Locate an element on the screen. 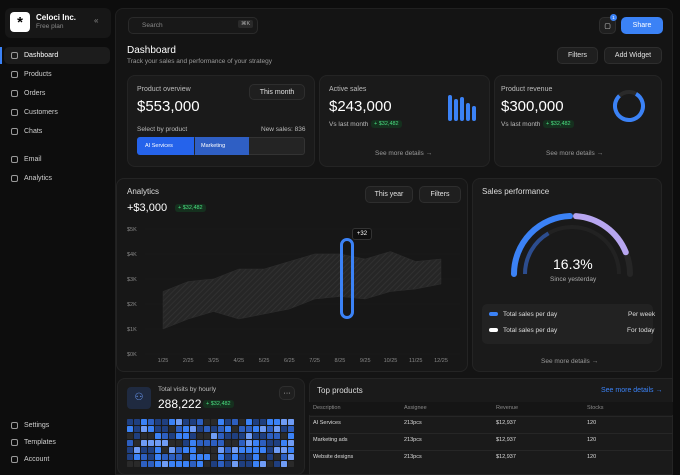 Image resolution: width=680 pixels, height=475 pixels. nav-item: Analytics is located at coordinates (57, 178).